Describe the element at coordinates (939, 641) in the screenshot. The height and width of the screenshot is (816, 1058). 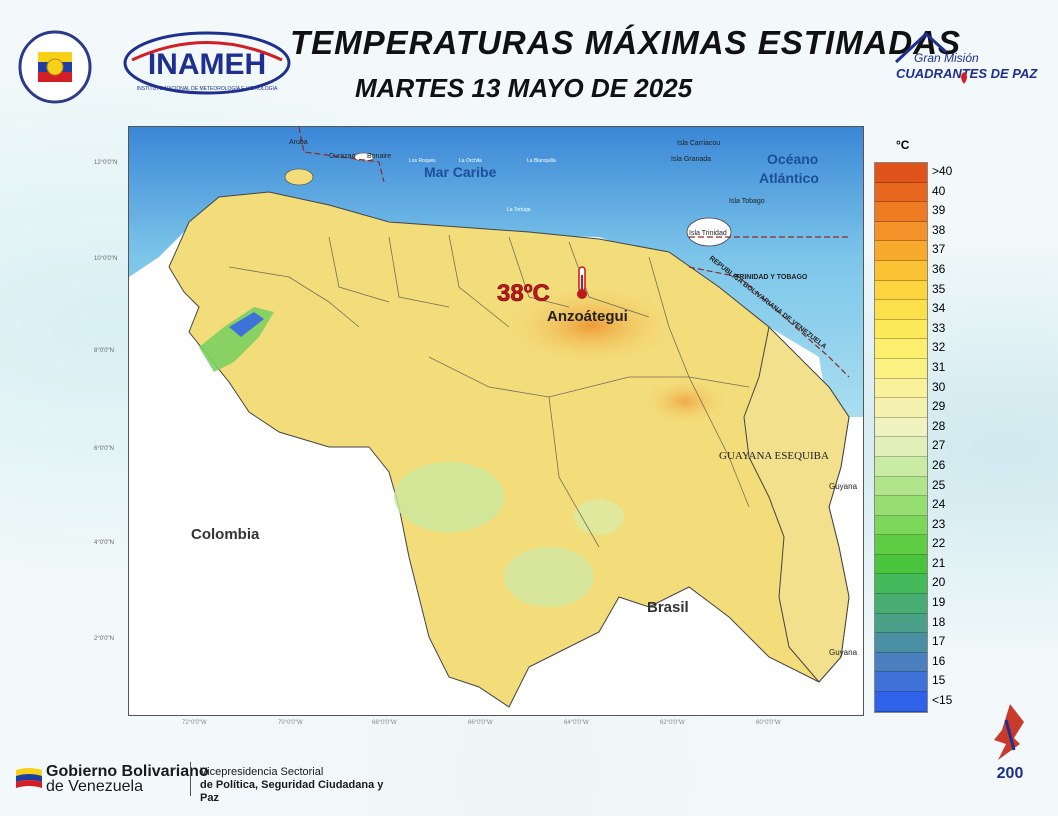
I see `legend-label: 17` at that location.